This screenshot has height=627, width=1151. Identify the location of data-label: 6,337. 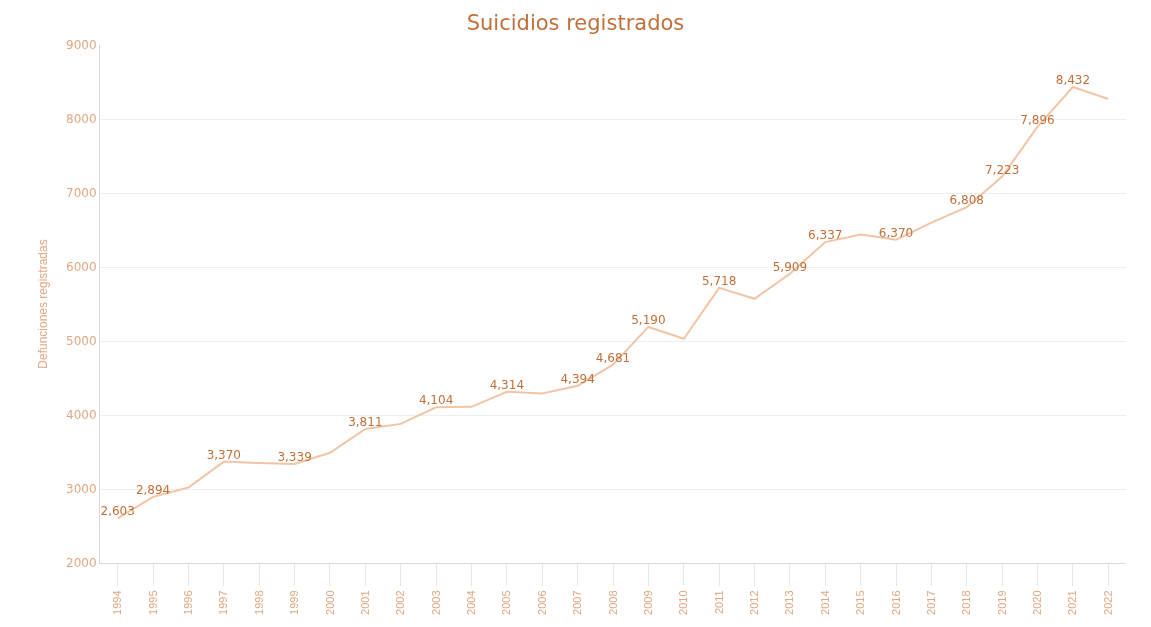
(825, 235).